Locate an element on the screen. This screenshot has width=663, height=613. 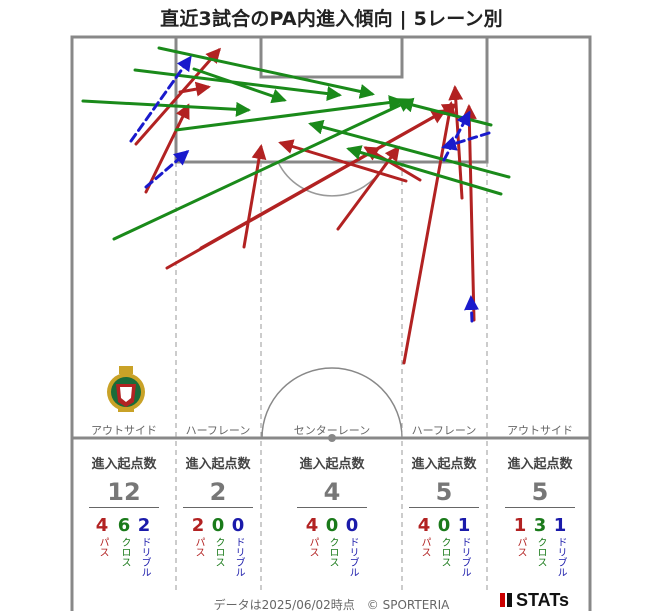
penalty-area is located at coordinates (331, 99).